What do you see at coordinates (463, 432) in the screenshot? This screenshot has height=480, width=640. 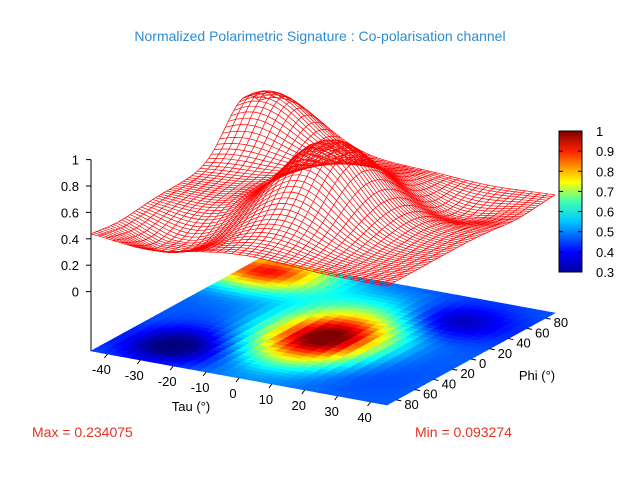 I see `min-value-label: Min = 0.093274` at bounding box center [463, 432].